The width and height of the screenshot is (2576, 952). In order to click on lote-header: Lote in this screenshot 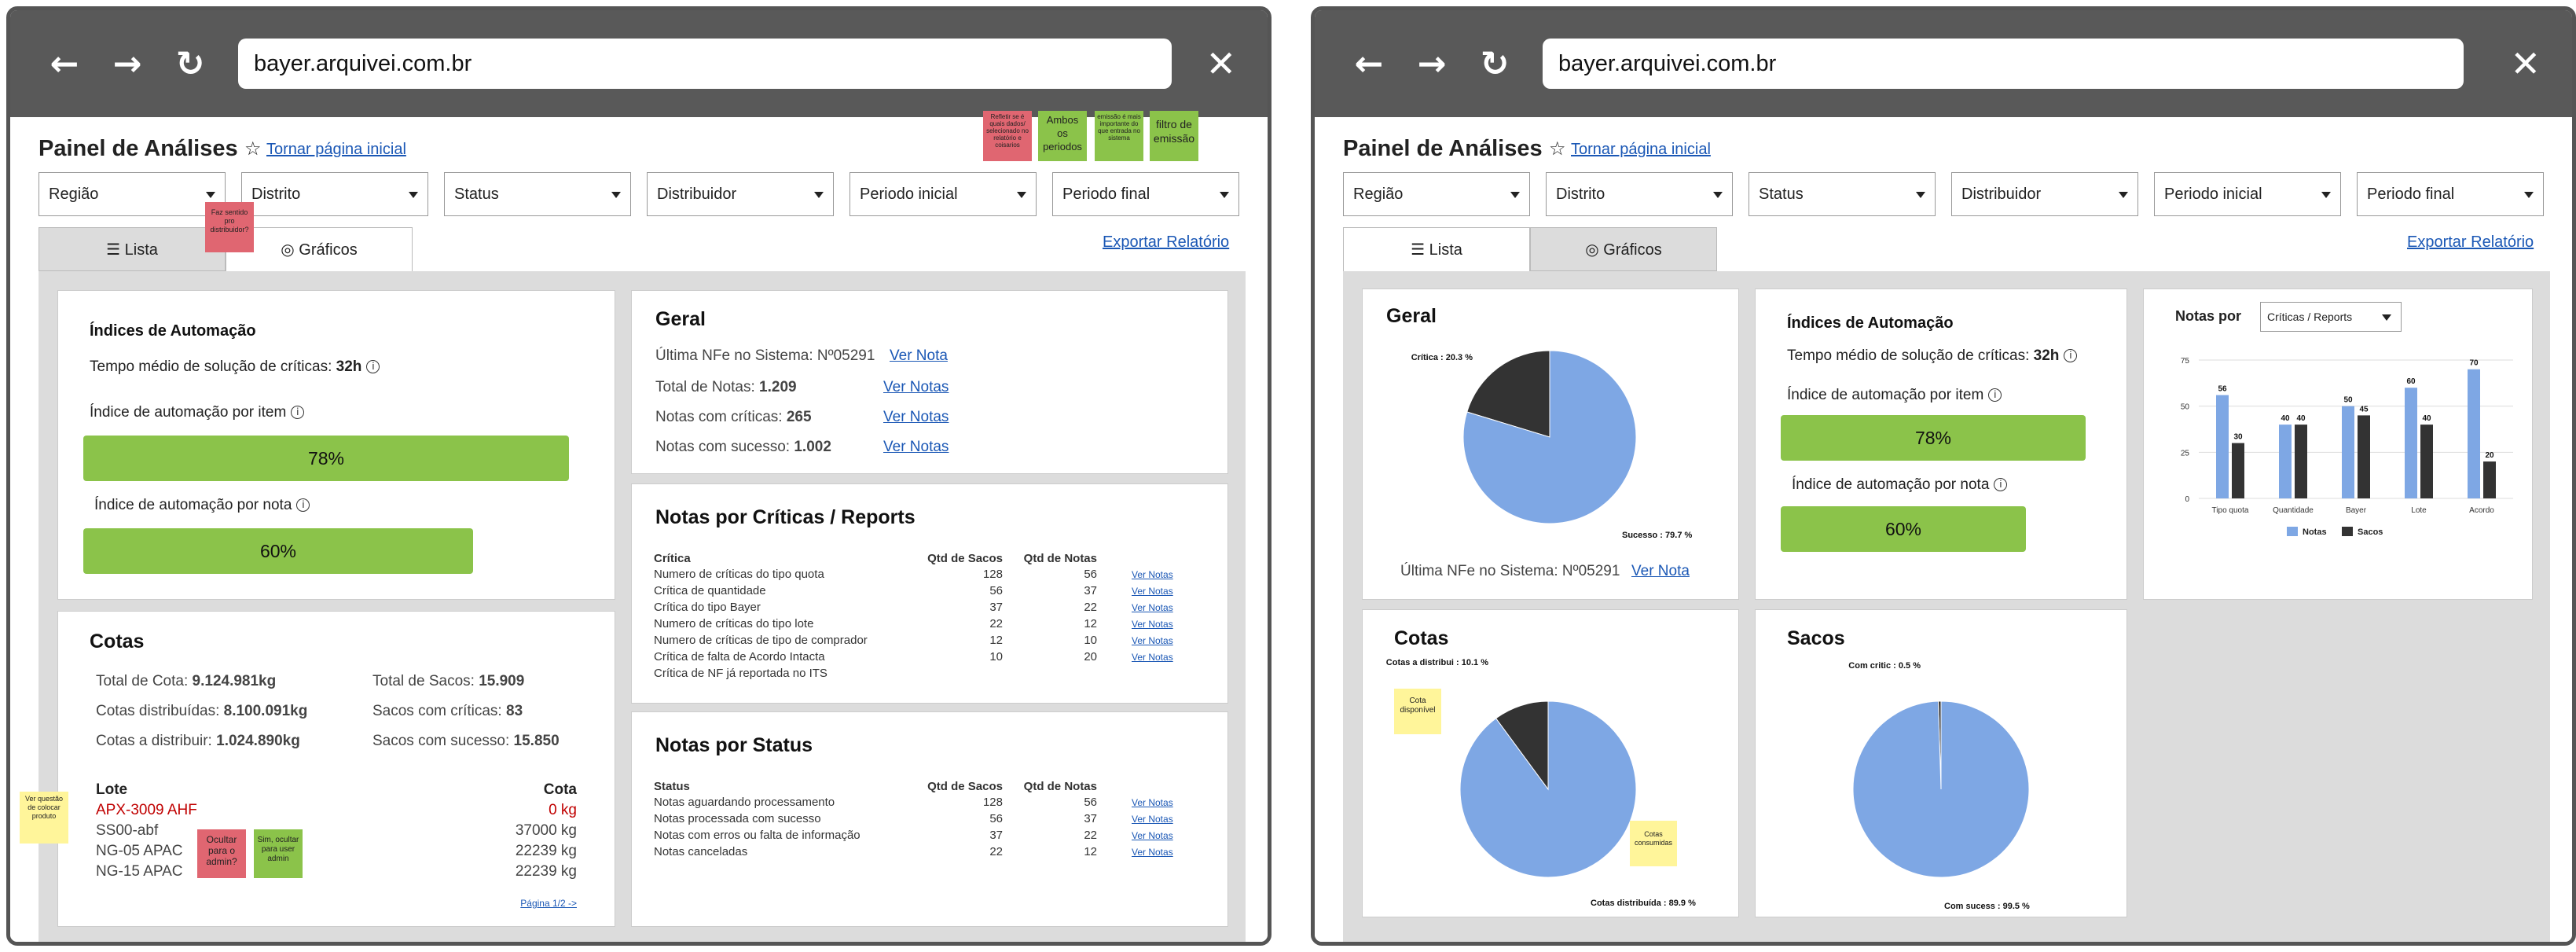, I will do `click(112, 789)`.